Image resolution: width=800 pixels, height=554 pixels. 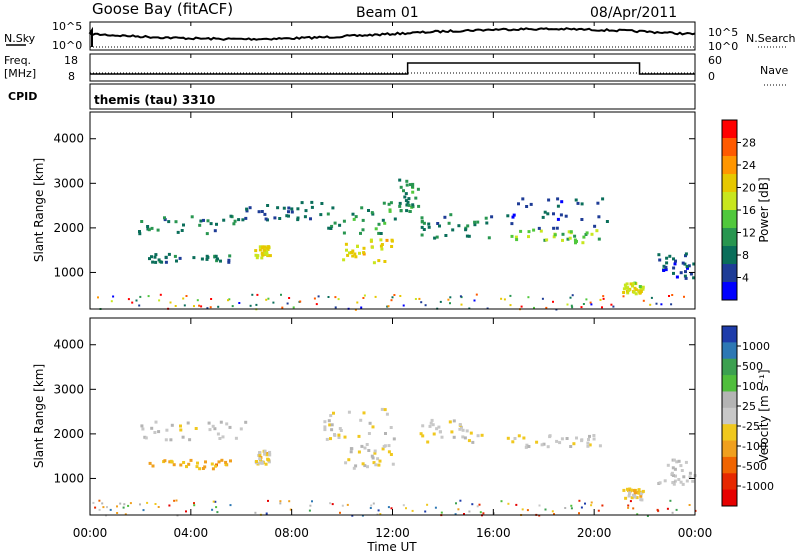 I want to click on beam-title: Beam 01, so click(x=387, y=13).